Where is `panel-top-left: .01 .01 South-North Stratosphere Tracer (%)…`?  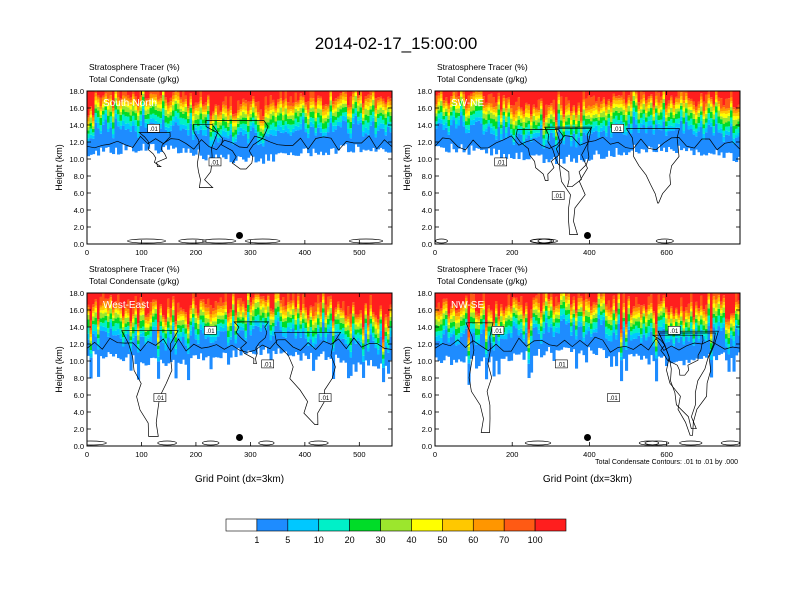
panel-top-left: .01 .01 South-North Stratosphere Tracer (%)… is located at coordinates (223, 159).